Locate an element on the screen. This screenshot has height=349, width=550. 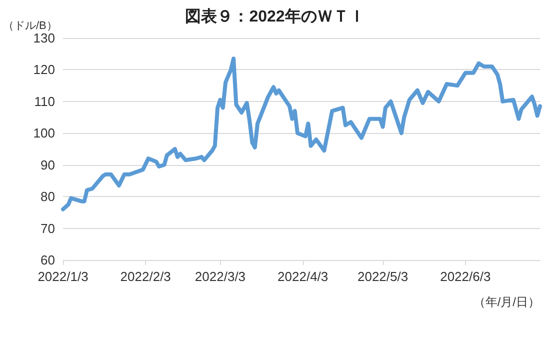
x-tick-label: 2022/5/3 is located at coordinates (382, 276).